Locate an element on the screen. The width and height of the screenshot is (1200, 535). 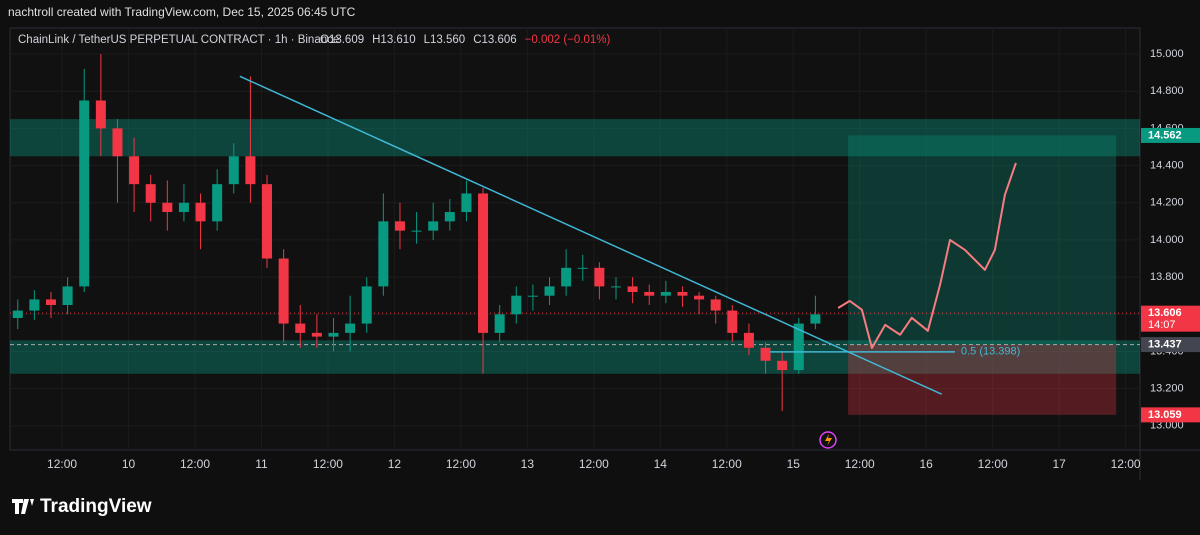
projection is located at coordinates (927, 255).